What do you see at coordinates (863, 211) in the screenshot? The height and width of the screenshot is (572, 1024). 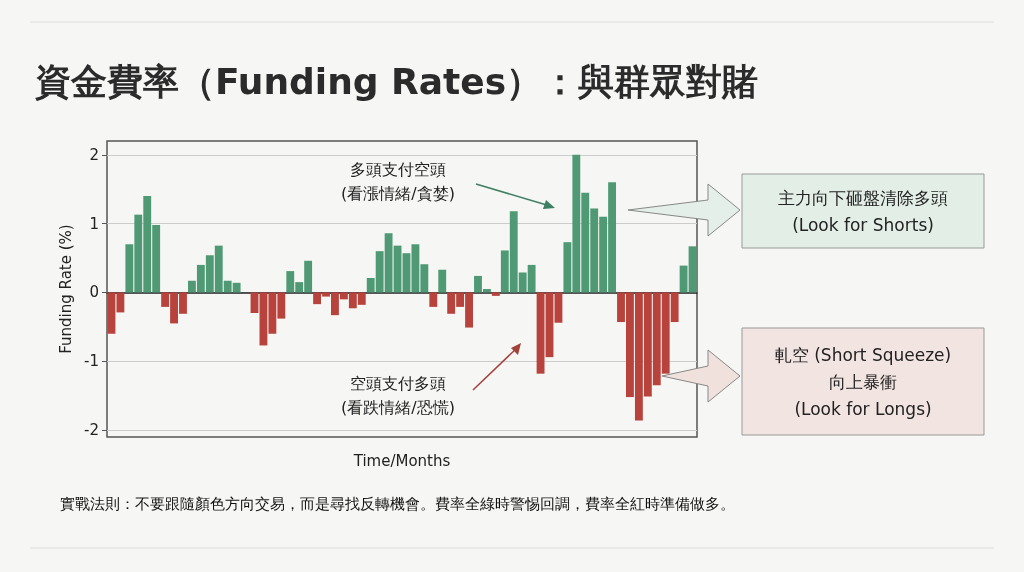 I see `text: 主力向下砸盤清除多頭 (Look for Shorts)` at bounding box center [863, 211].